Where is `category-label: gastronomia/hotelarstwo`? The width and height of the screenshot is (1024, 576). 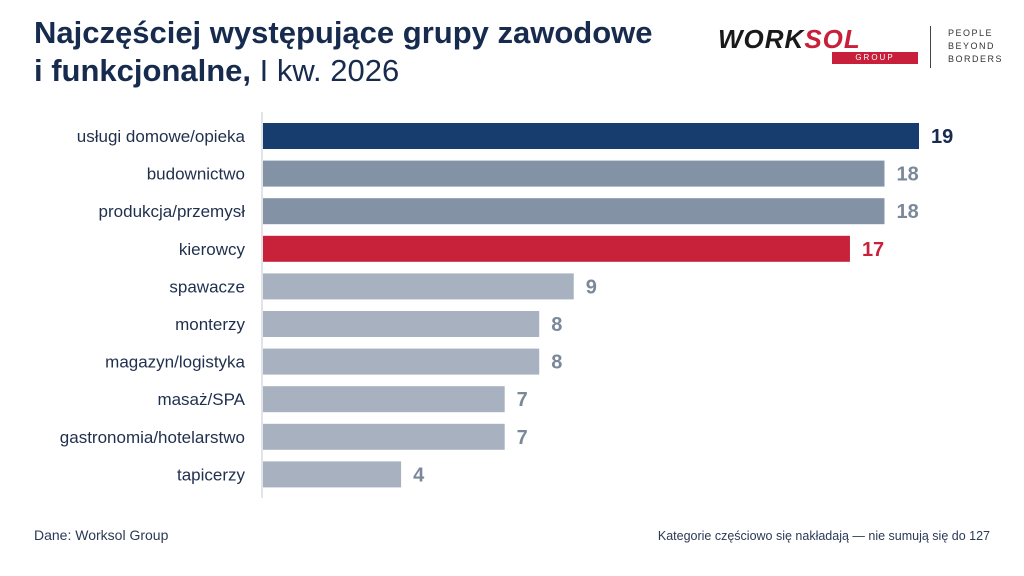
category-label: gastronomia/hotelarstwo is located at coordinates (152, 437).